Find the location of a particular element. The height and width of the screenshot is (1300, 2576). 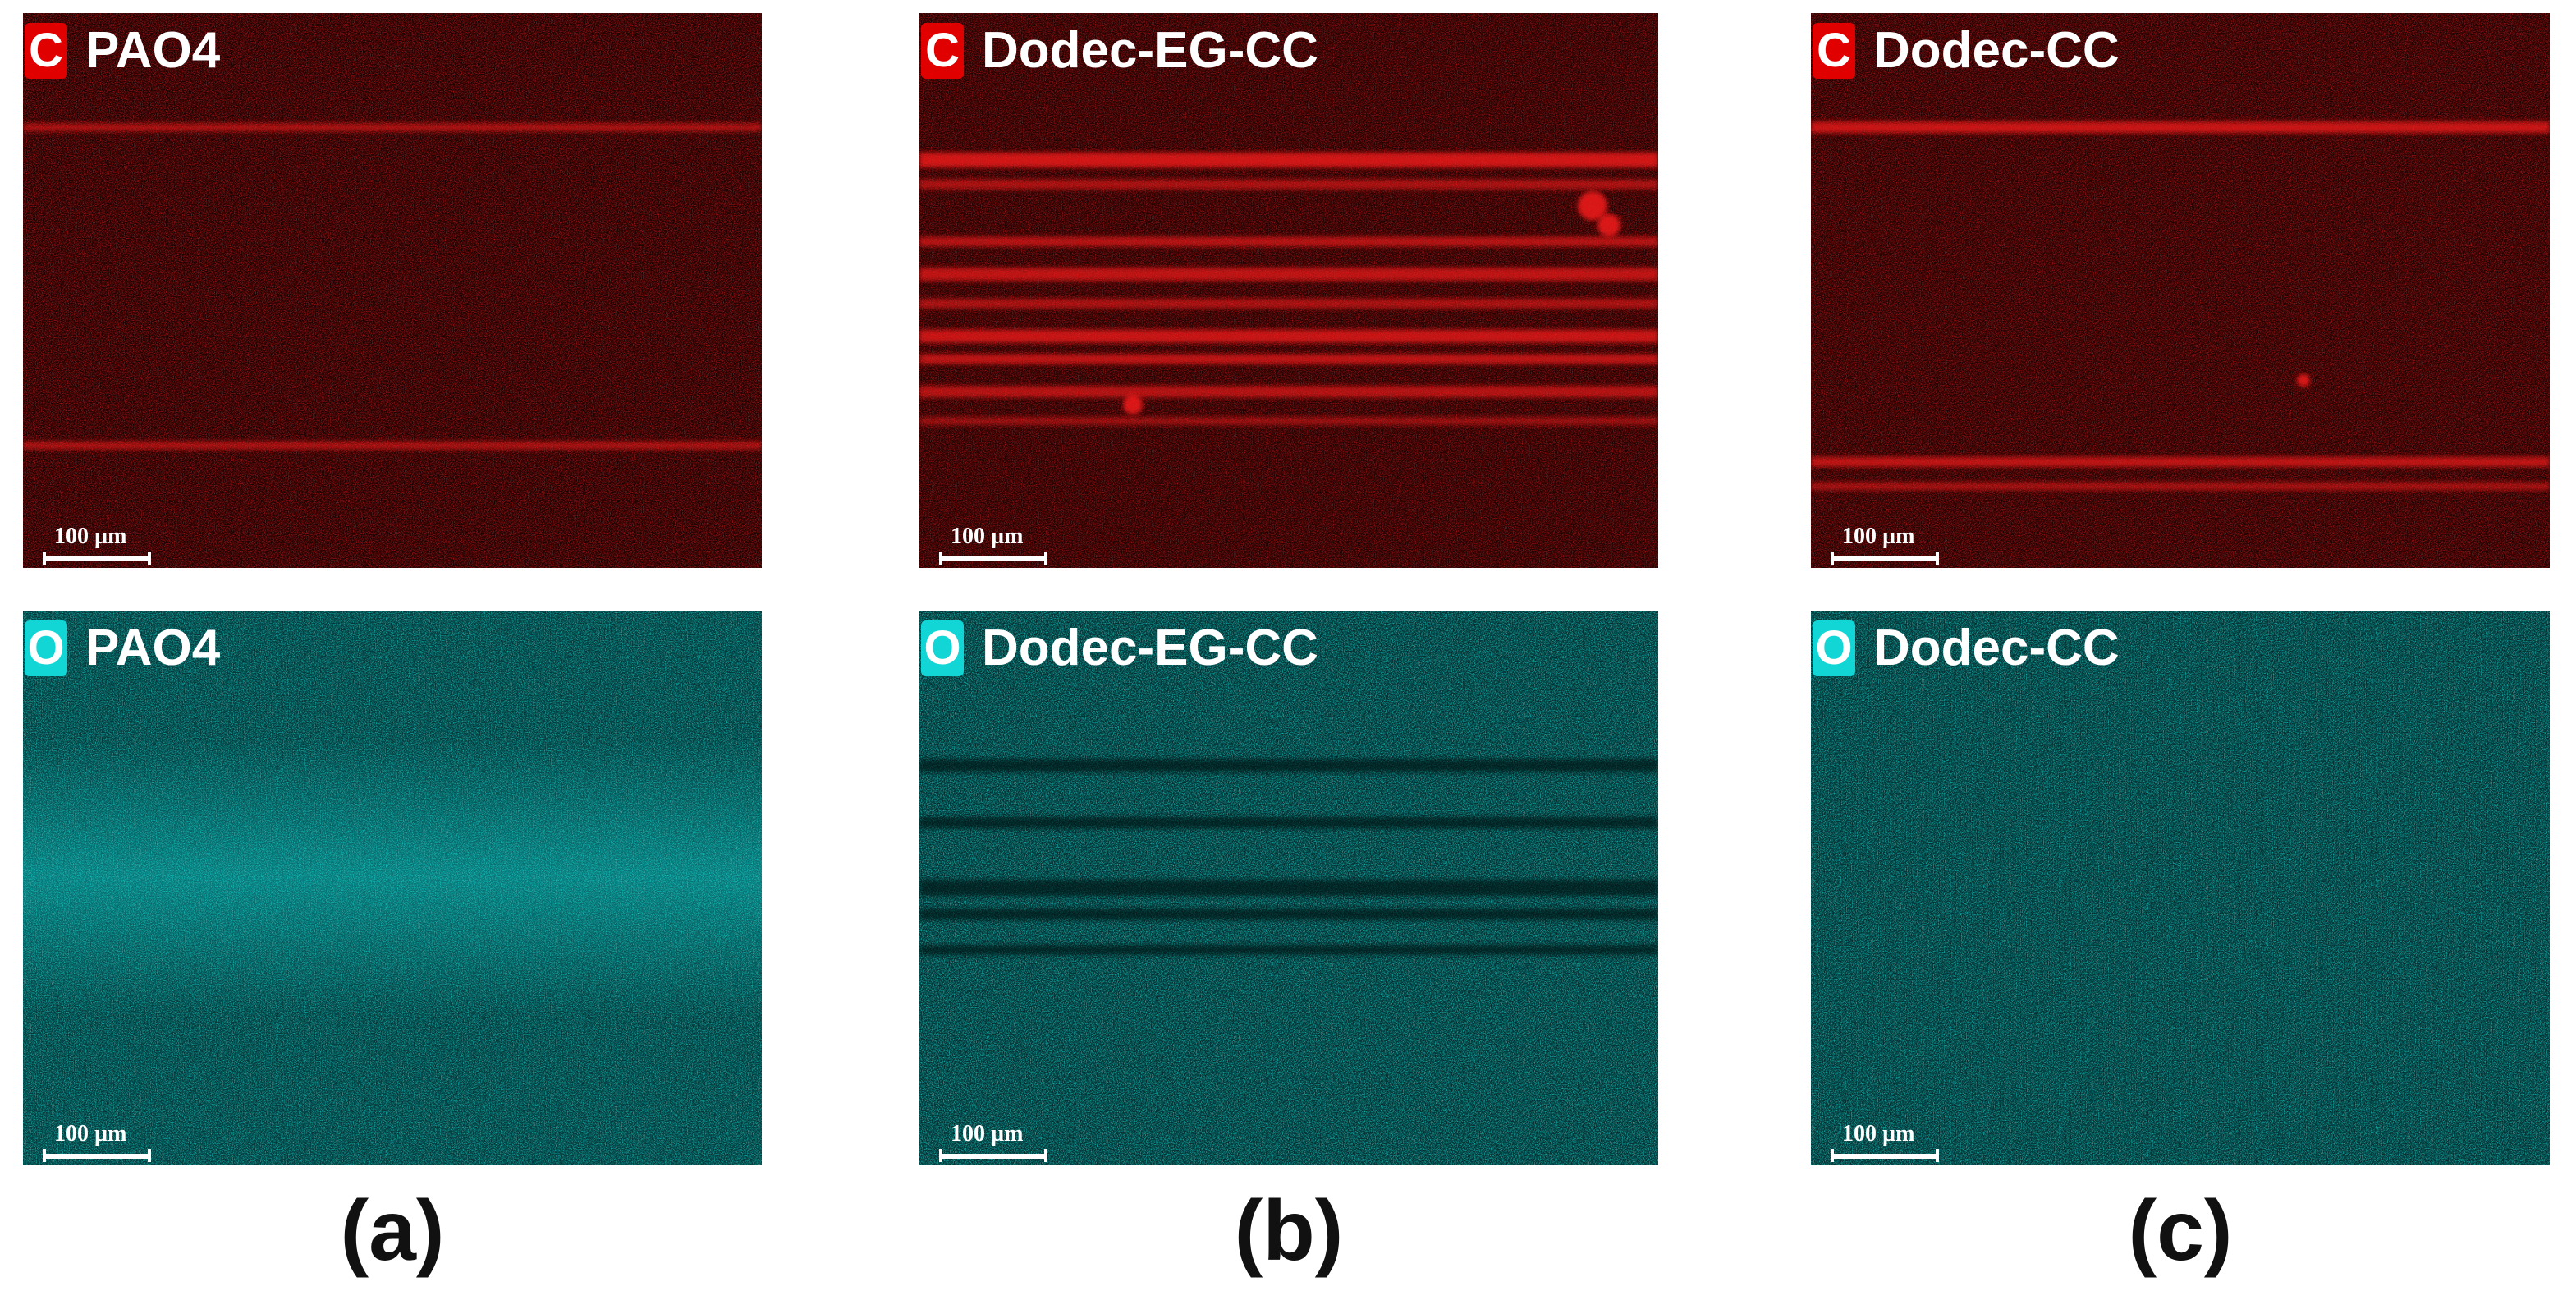

eds-map-o-dodec-cc: O Dodec-CC 100 µm is located at coordinates (2180, 888).